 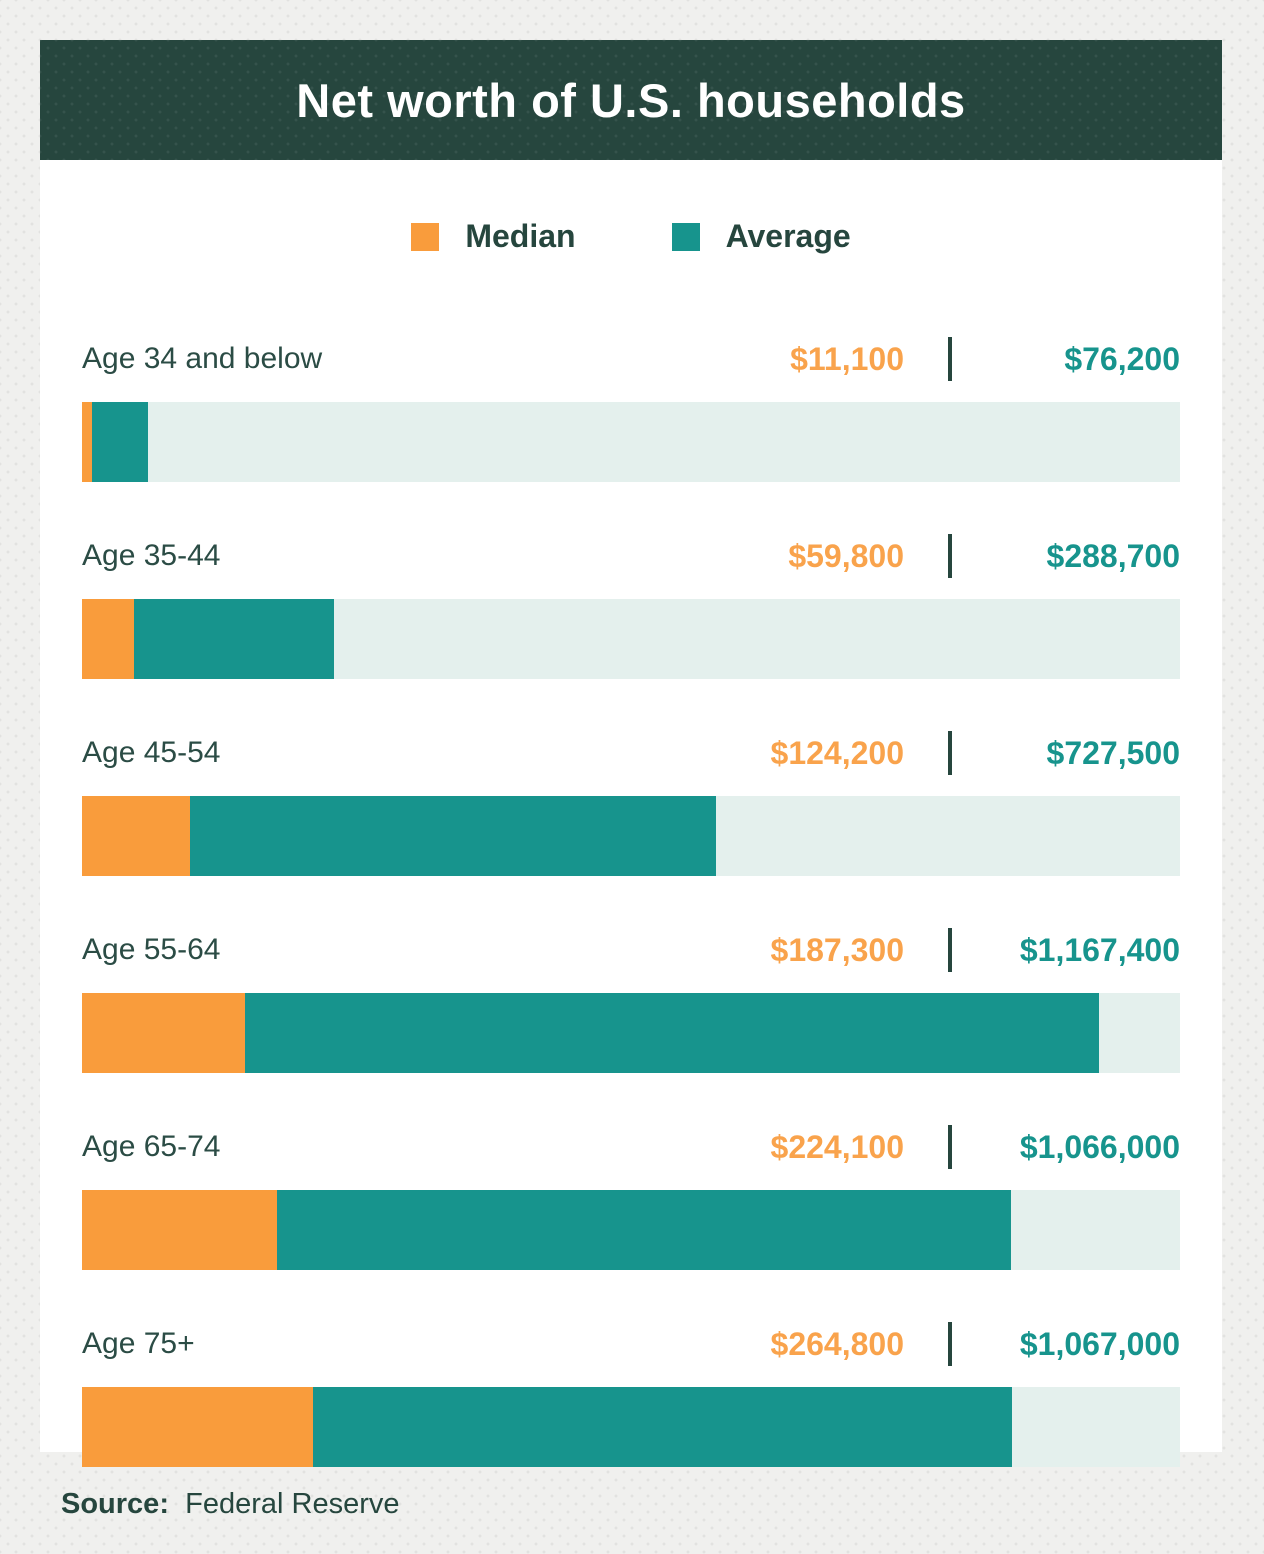 I want to click on row-head: Age 45-54 $124,200 $727,500, so click(x=631, y=753).